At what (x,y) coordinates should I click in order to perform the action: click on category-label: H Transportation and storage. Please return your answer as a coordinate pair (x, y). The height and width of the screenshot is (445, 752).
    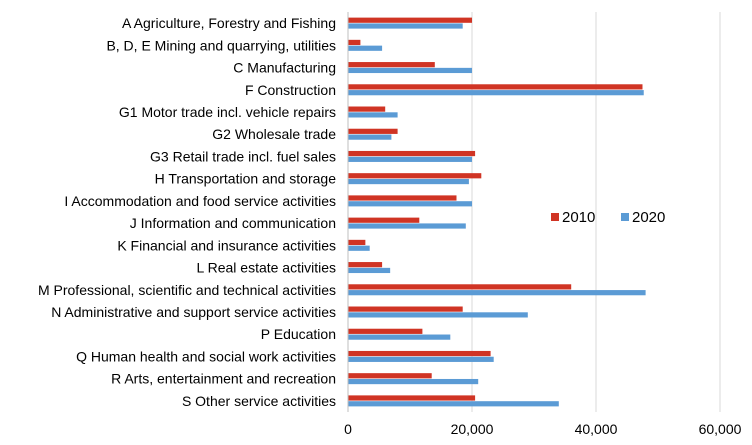
    Looking at the image, I should click on (246, 179).